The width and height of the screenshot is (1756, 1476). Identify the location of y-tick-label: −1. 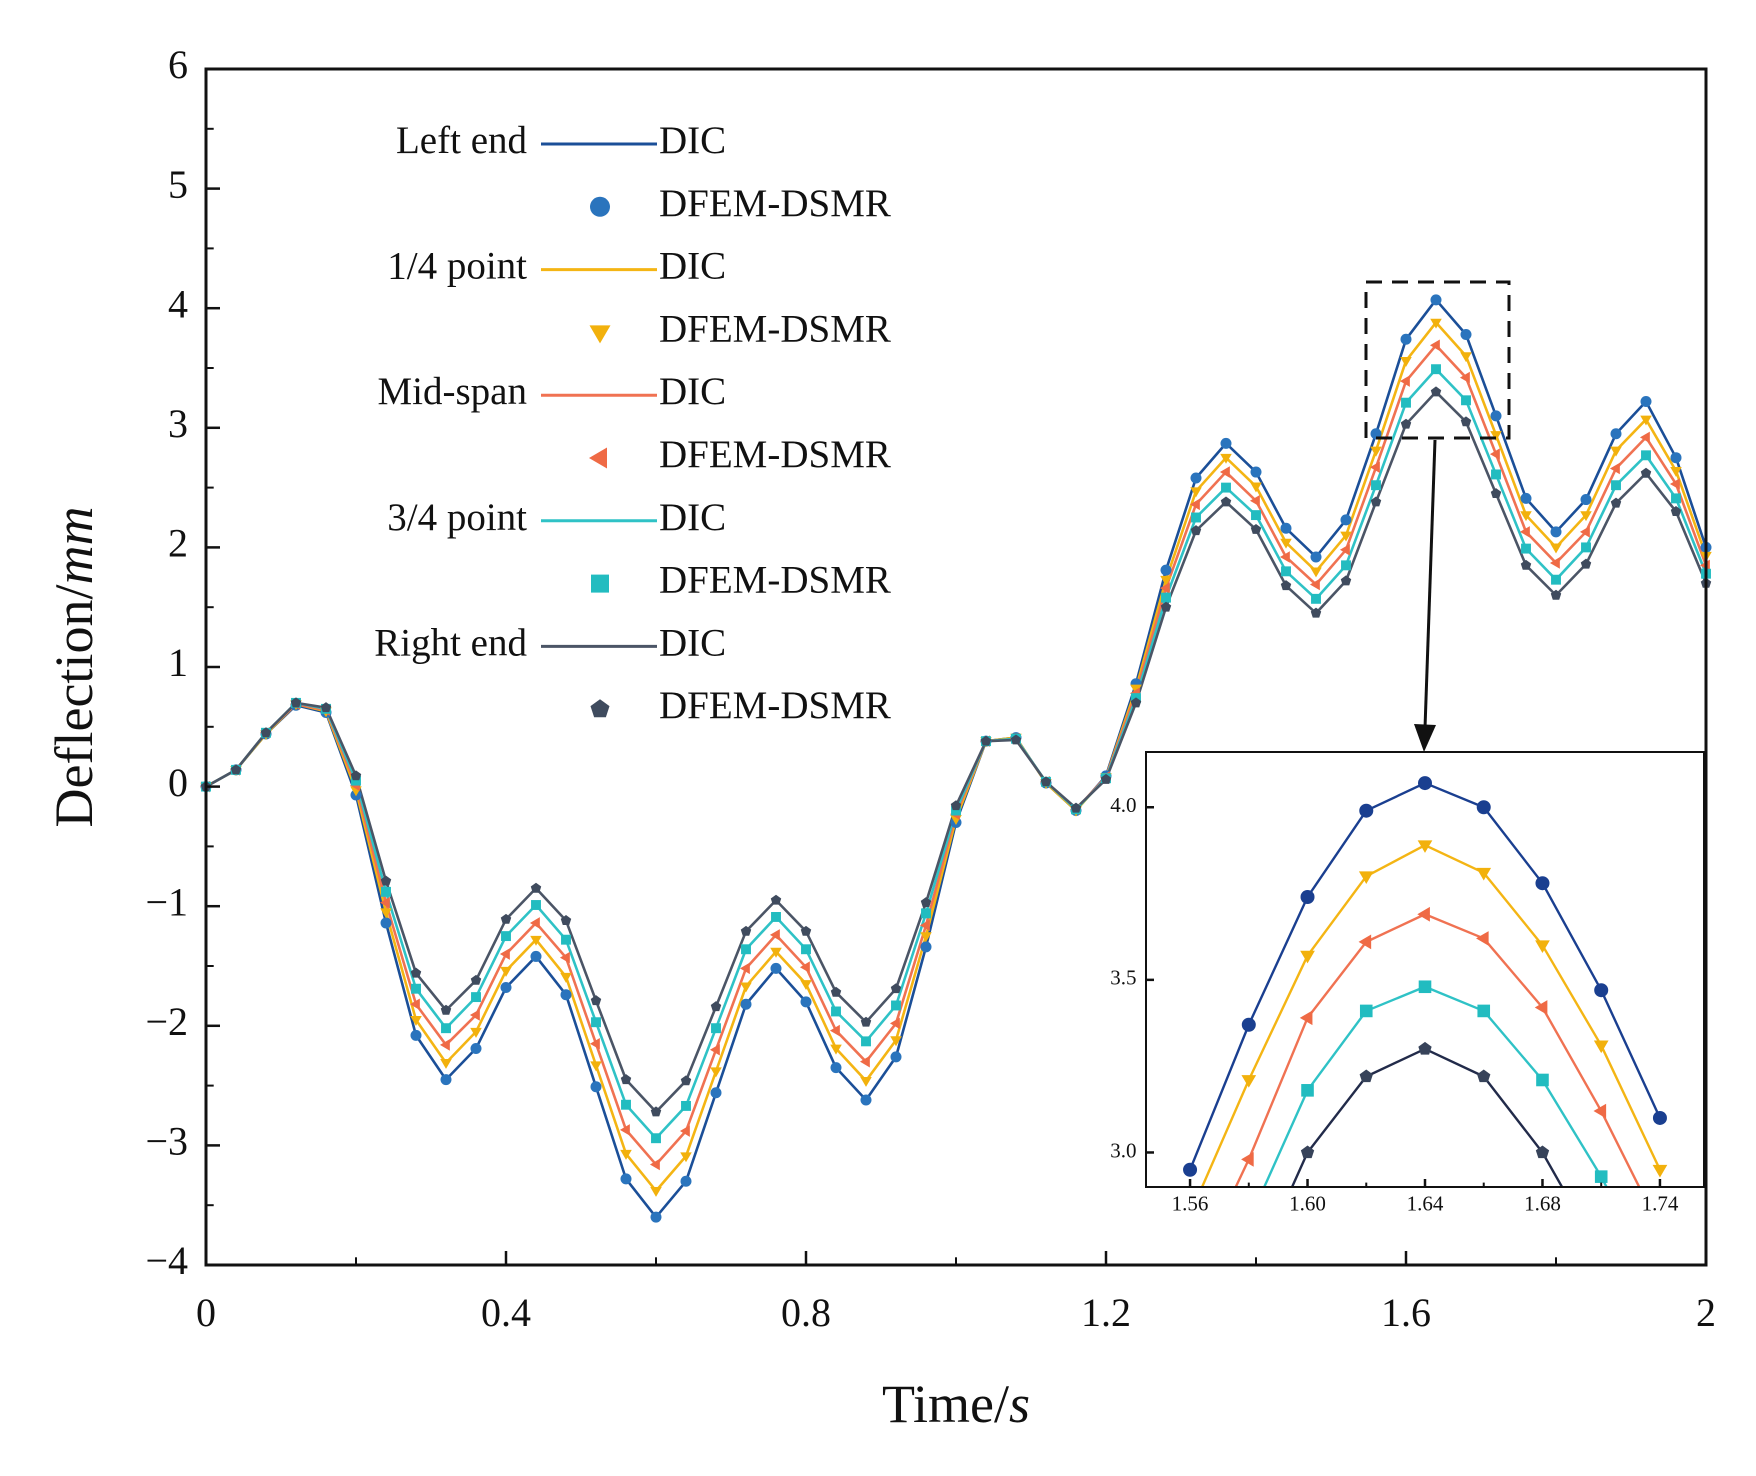
(166, 901).